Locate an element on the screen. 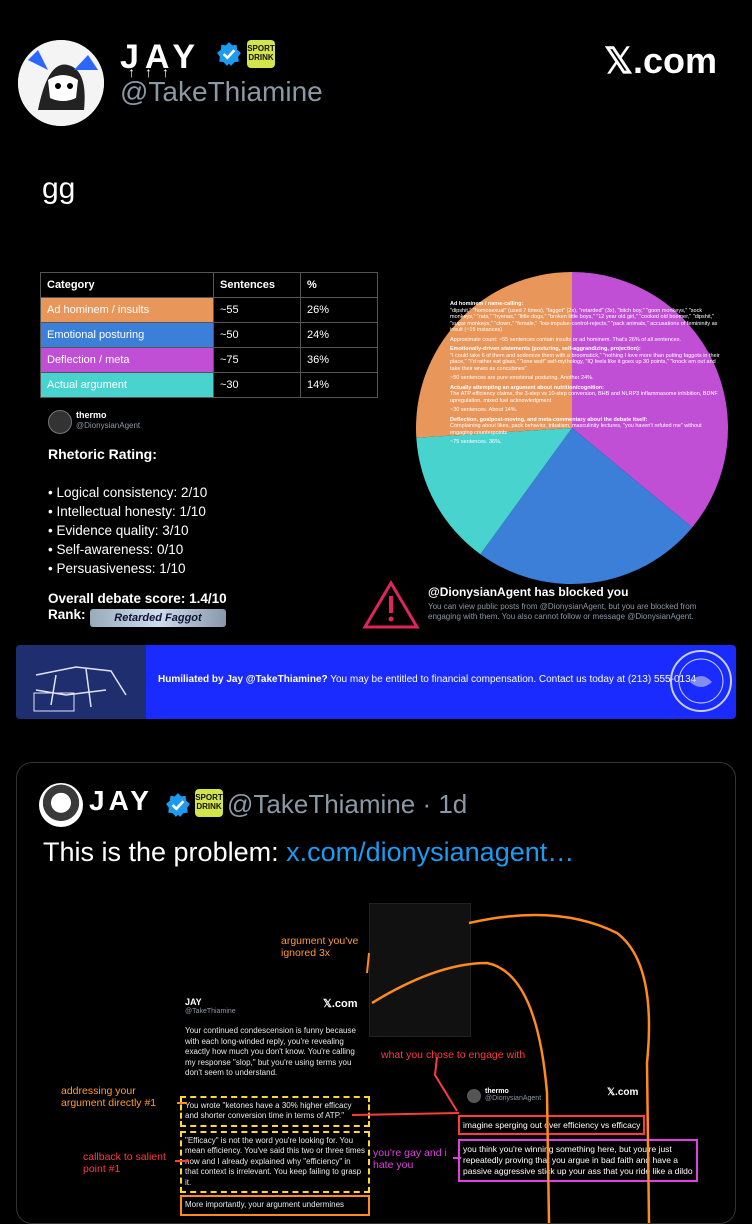 This screenshot has width=752, height=1224. table-header: Category is located at coordinates (127, 285).